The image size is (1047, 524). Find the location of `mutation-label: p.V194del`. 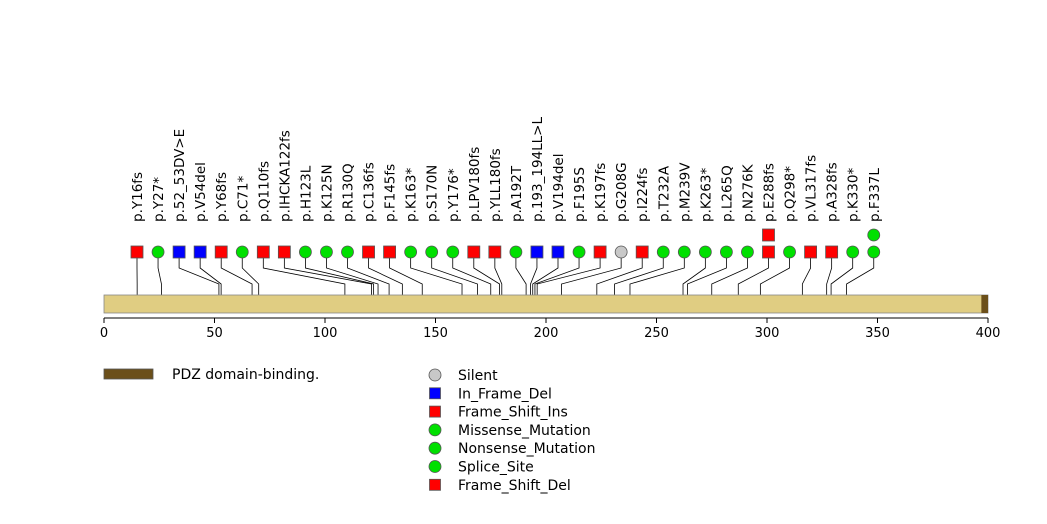

mutation-label: p.V194del is located at coordinates (559, 188).